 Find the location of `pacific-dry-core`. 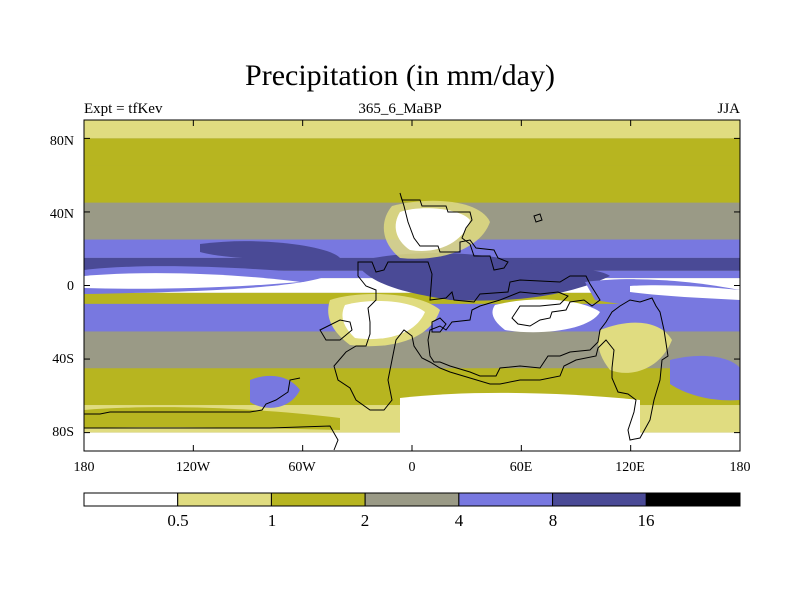

pacific-dry-core is located at coordinates (192, 281).